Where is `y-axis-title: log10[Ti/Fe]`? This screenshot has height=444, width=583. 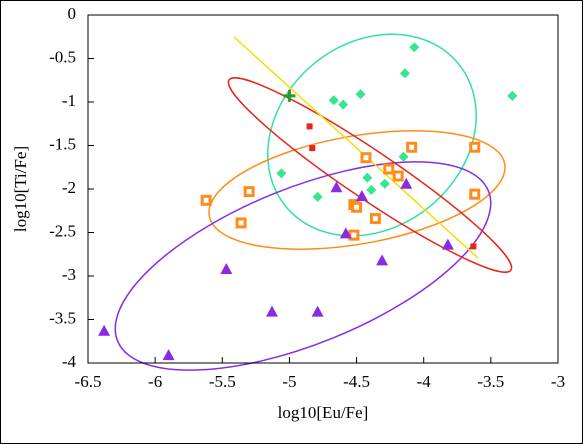 y-axis-title: log10[Ti/Fe] is located at coordinates (20, 189).